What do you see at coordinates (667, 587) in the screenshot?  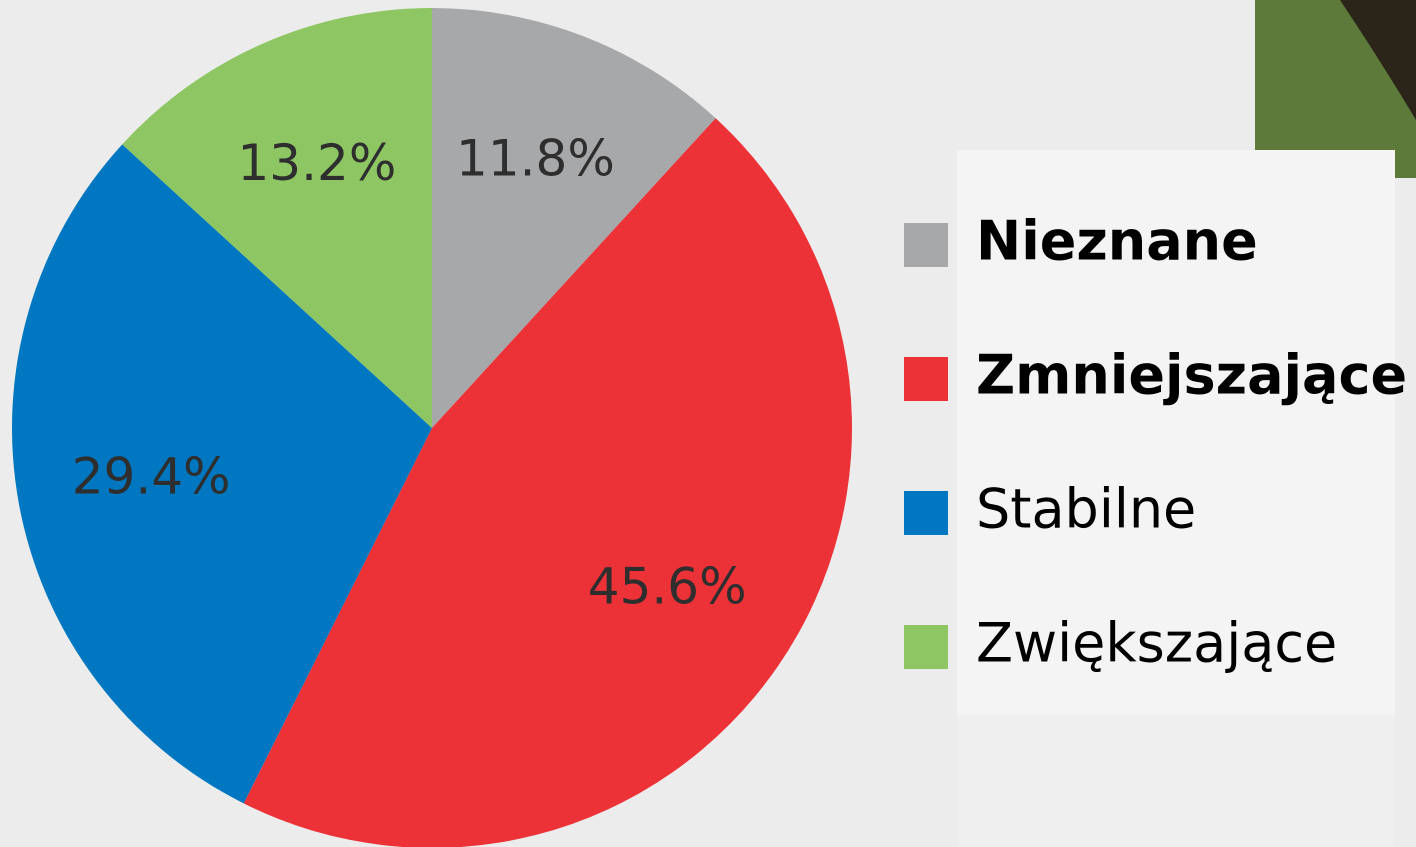 I see `slice-label: 45.6%` at bounding box center [667, 587].